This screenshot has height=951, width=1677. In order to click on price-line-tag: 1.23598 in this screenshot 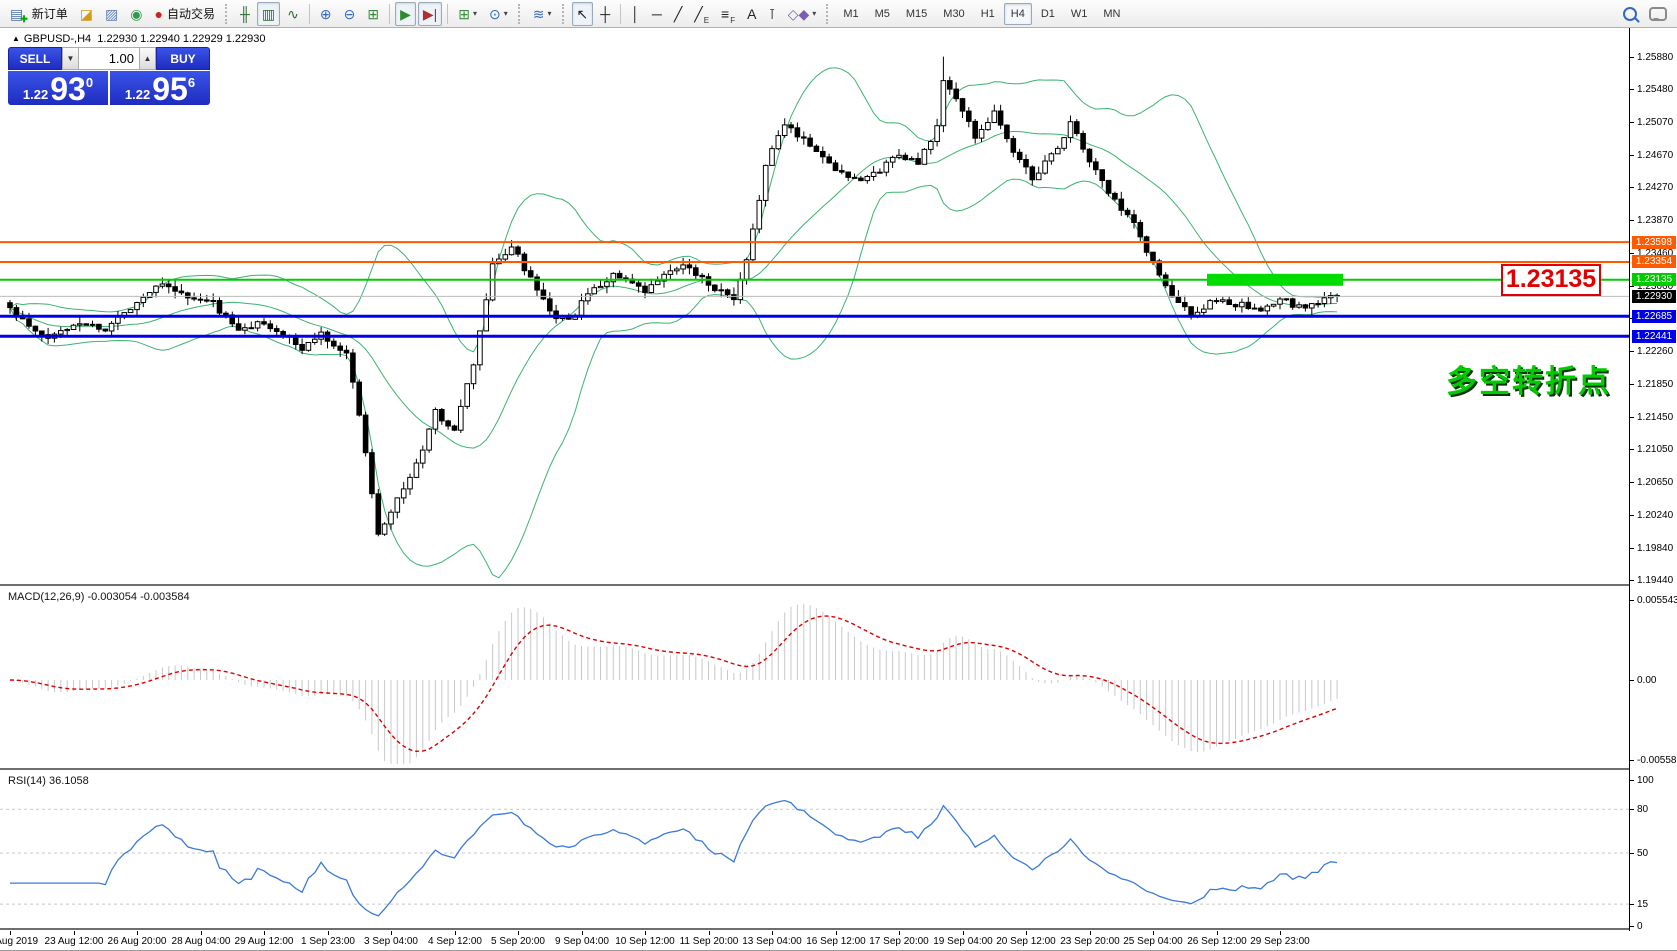, I will do `click(1654, 242)`.